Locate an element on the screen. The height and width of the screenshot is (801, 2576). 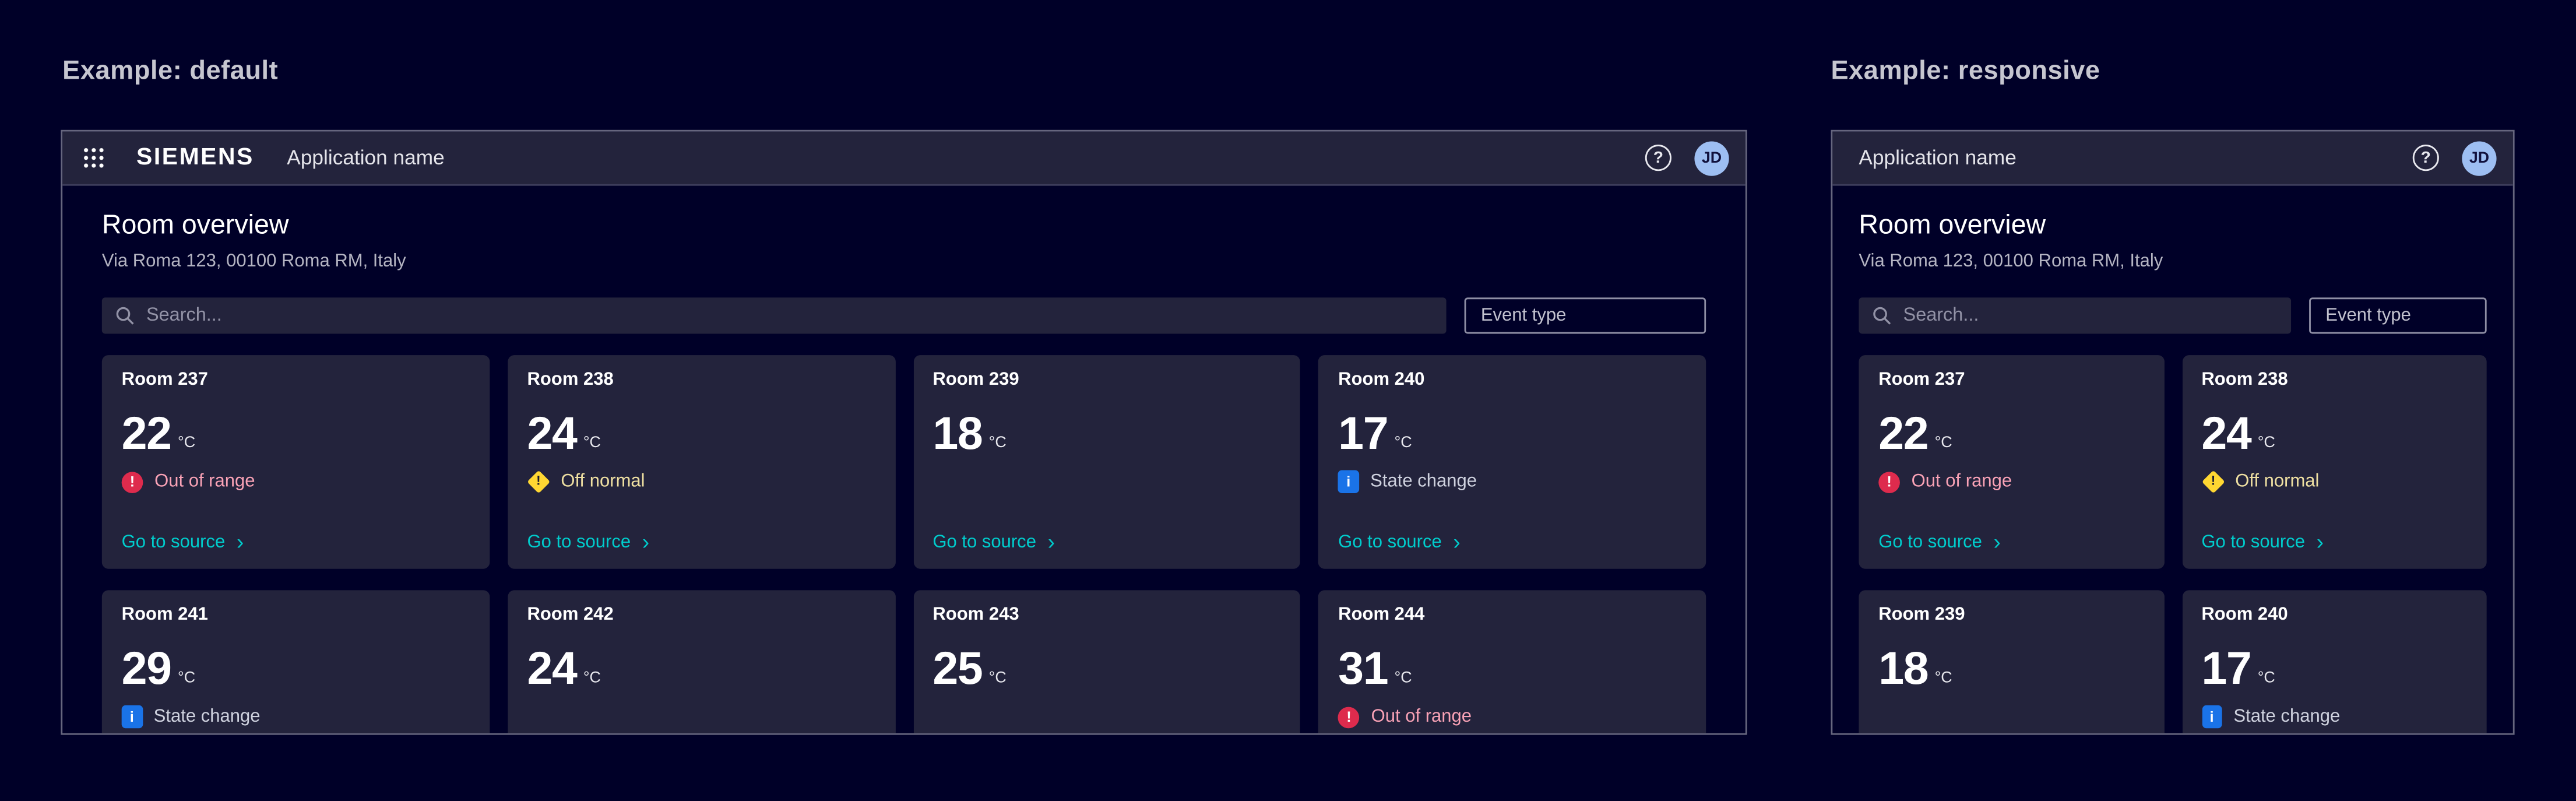
room-name: Room 239 is located at coordinates (976, 379).